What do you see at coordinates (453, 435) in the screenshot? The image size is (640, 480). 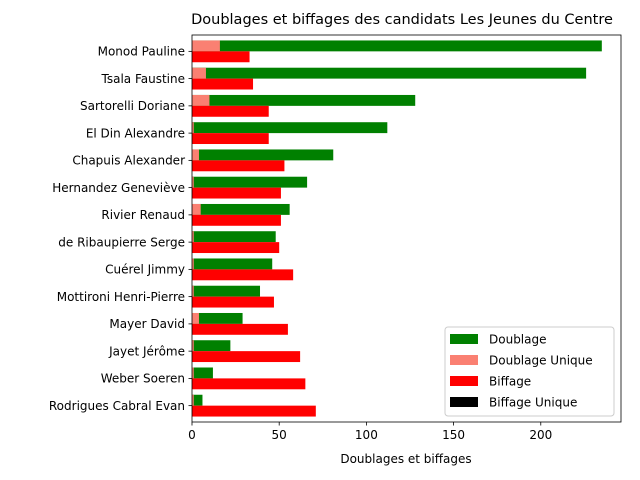 I see `x-tick-label: 150` at bounding box center [453, 435].